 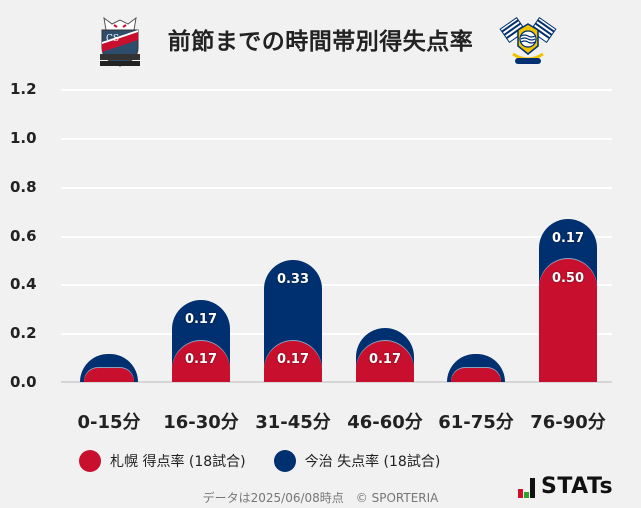 What do you see at coordinates (372, 462) in the screenshot?
I see `legend-label-away: 今治 失点率 (18試合)` at bounding box center [372, 462].